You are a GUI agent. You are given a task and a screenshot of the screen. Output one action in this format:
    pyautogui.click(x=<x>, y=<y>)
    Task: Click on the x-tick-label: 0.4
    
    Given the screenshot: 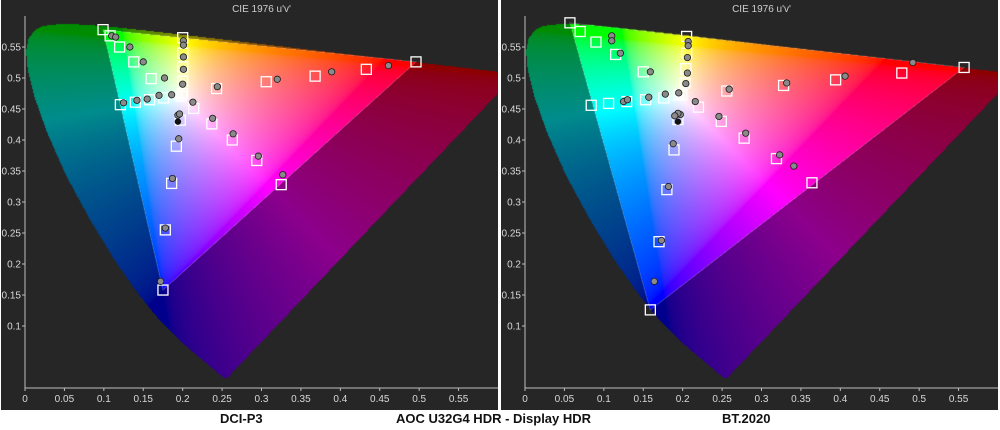 What is the action you would take?
    pyautogui.click(x=840, y=399)
    